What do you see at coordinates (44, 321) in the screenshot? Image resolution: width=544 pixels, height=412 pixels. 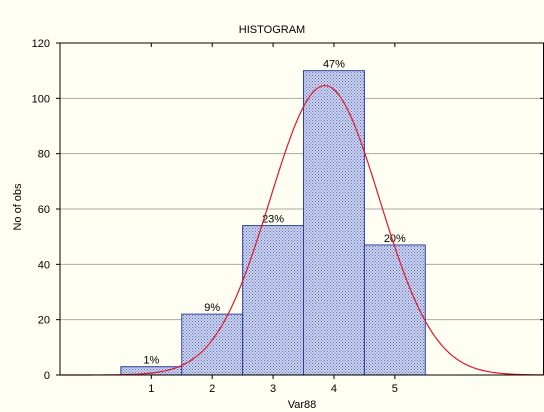 I see `y-tick-label: 20` at bounding box center [44, 321].